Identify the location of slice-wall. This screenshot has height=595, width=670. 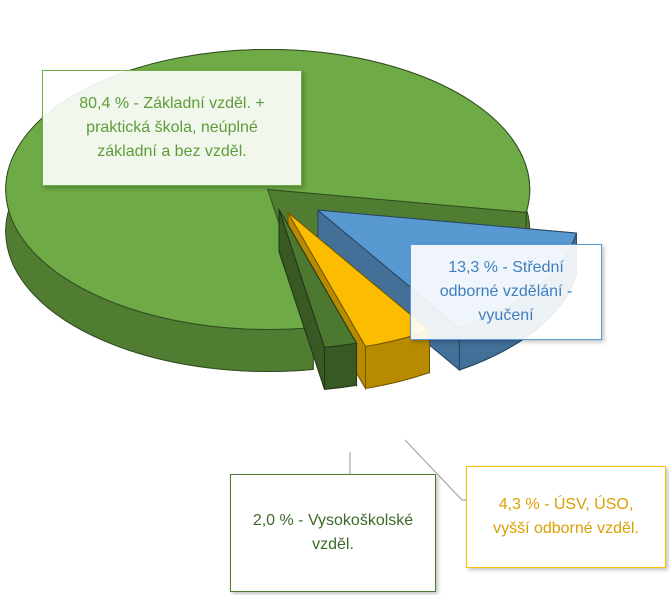
(341, 366).